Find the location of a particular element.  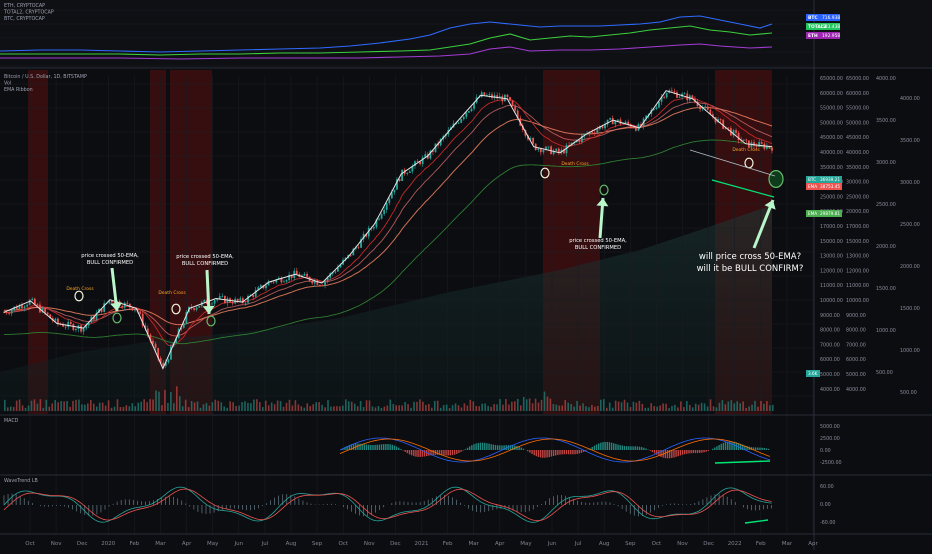

secondary-tick-label: 1000.00 is located at coordinates (910, 351).